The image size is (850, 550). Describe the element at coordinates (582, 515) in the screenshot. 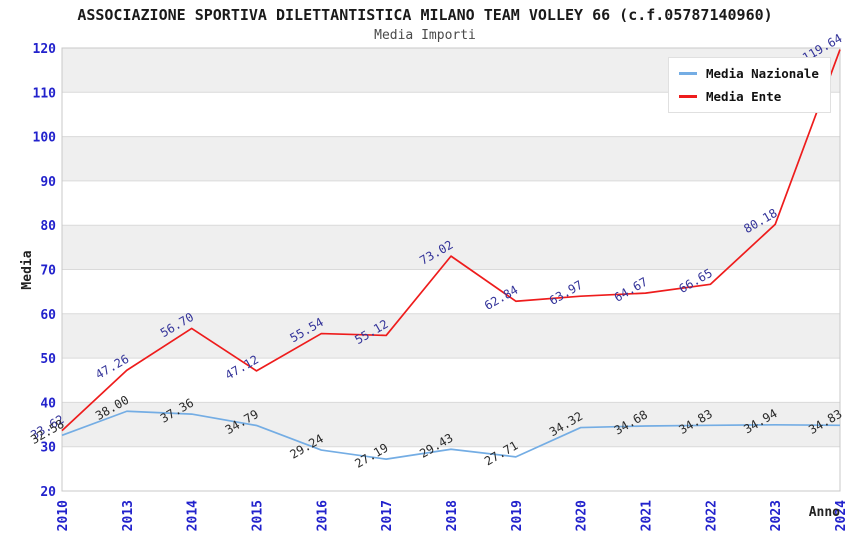

I see `x-tick-label: 2020` at that location.